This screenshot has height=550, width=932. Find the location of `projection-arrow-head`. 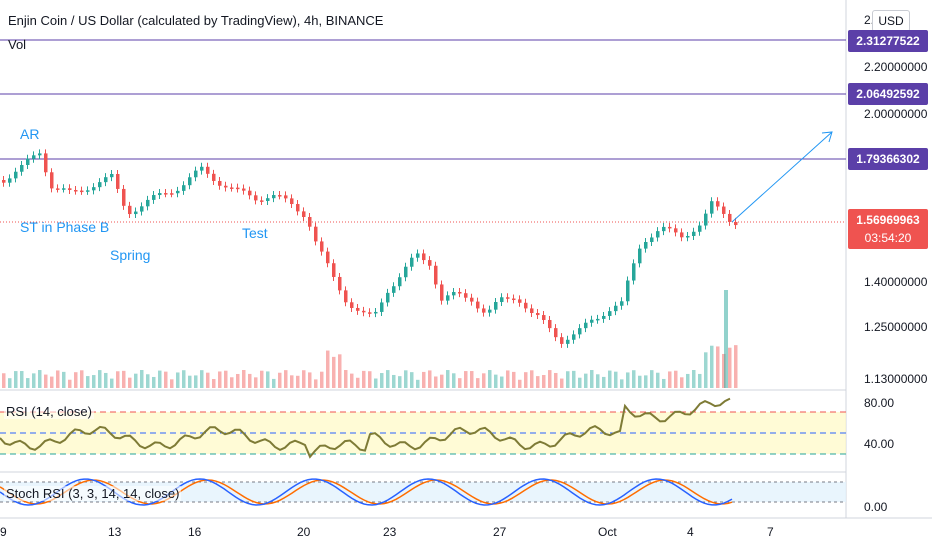

projection-arrow-head is located at coordinates (827, 137).